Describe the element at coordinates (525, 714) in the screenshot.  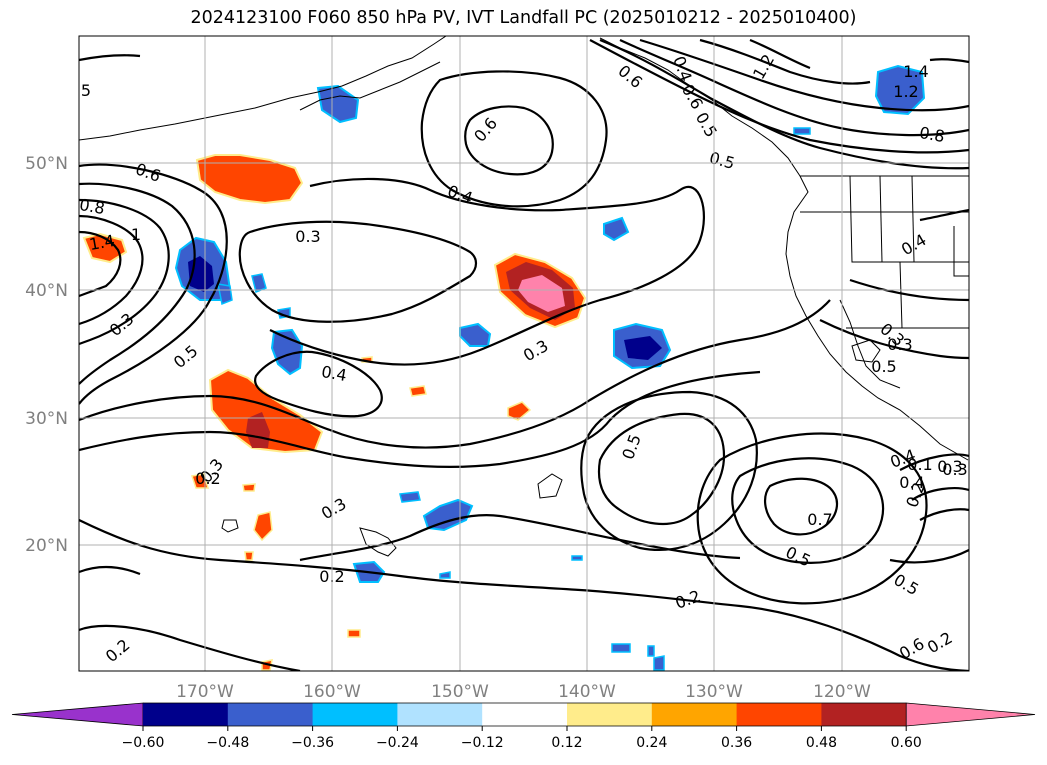
I see `colorbar-outline` at that location.